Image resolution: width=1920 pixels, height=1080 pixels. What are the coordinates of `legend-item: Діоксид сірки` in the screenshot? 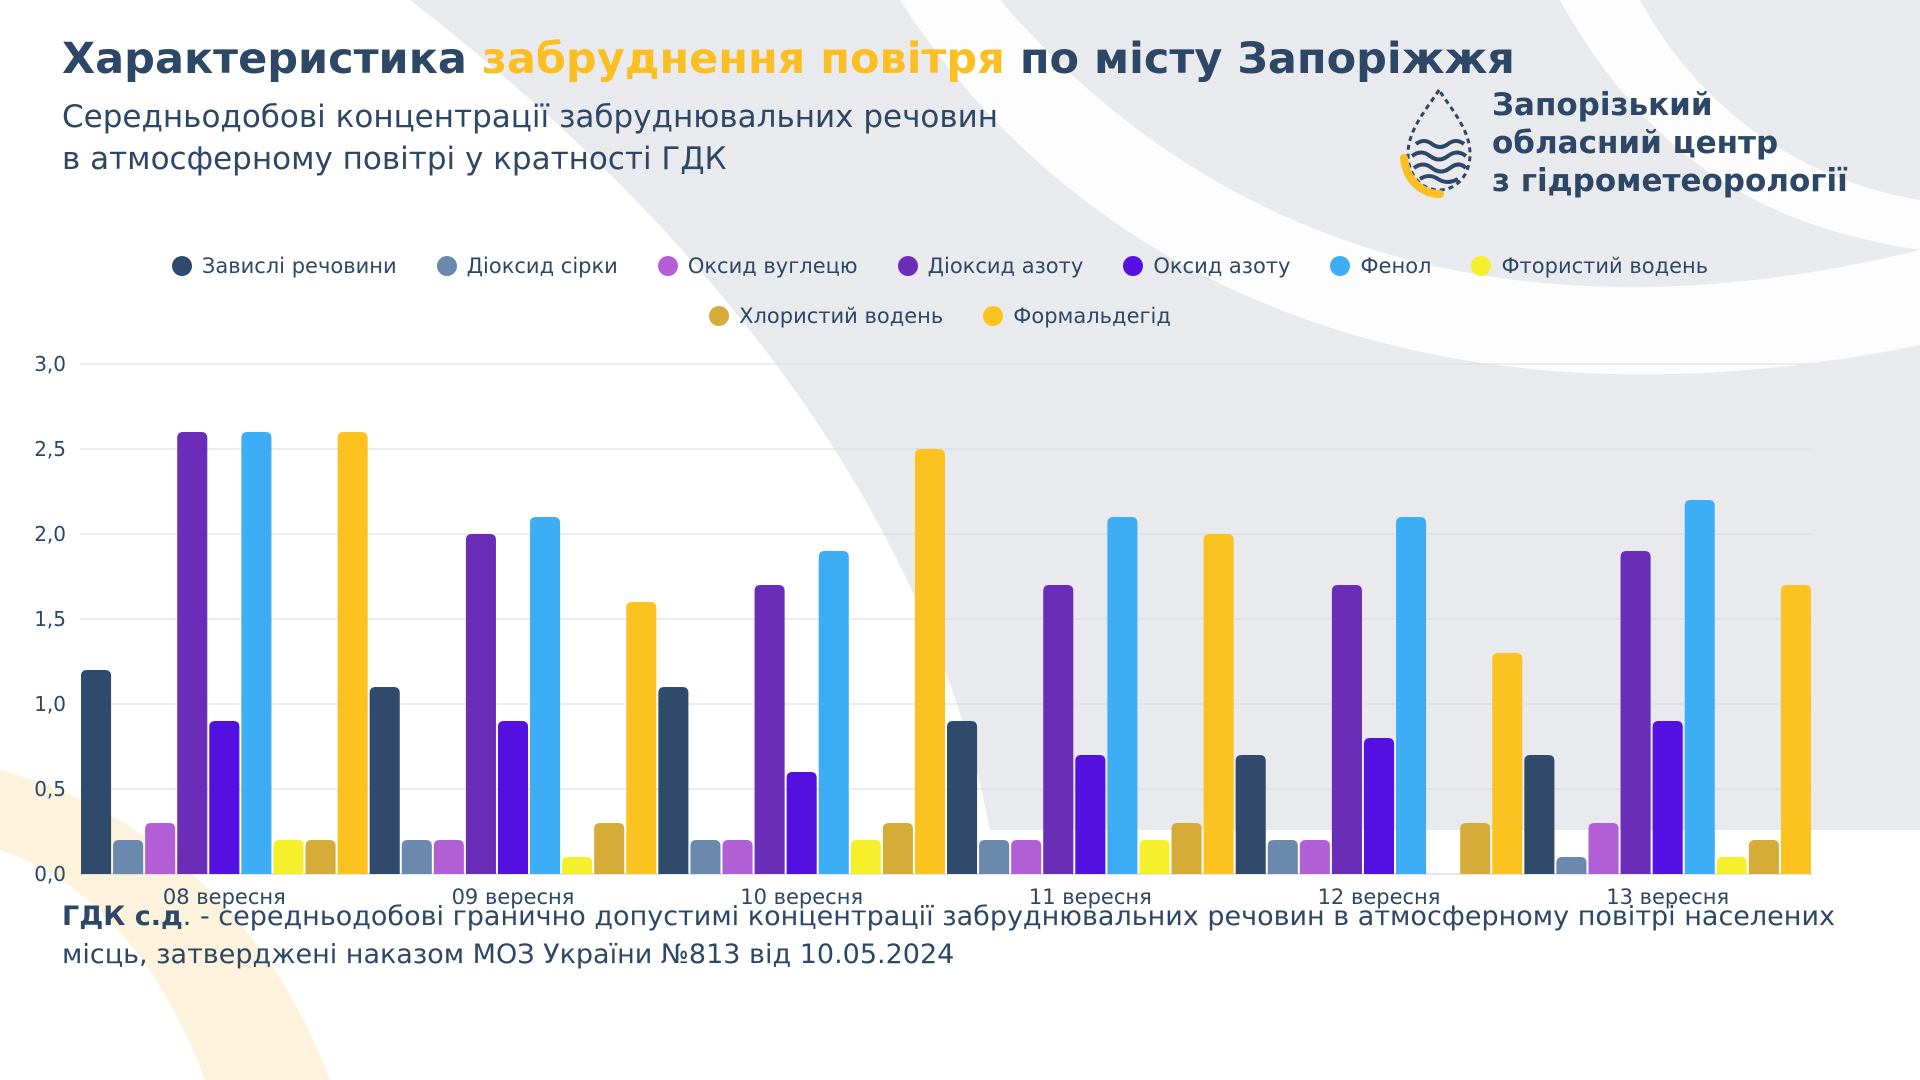 It's located at (527, 266).